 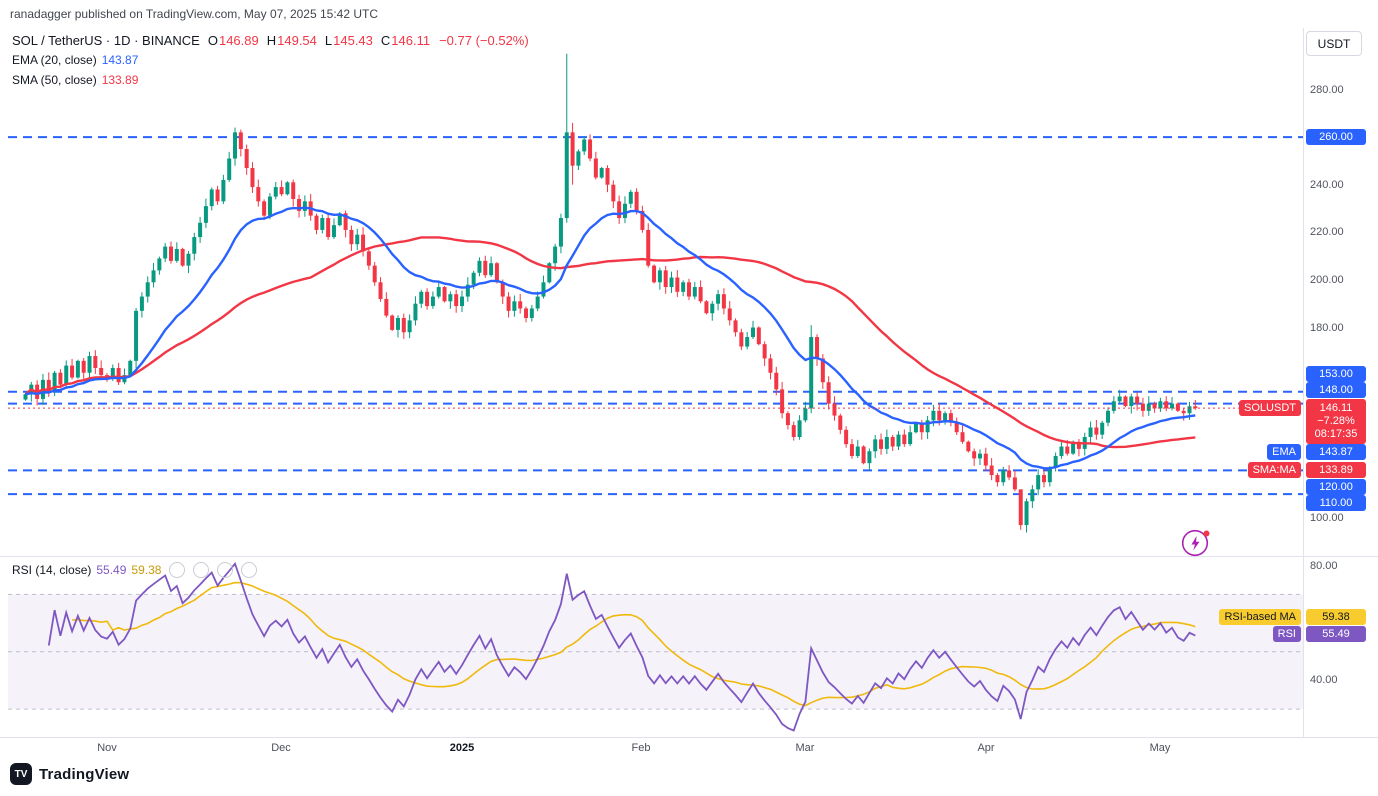 I want to click on time-axis-label-2025: 2025, so click(x=462, y=748).